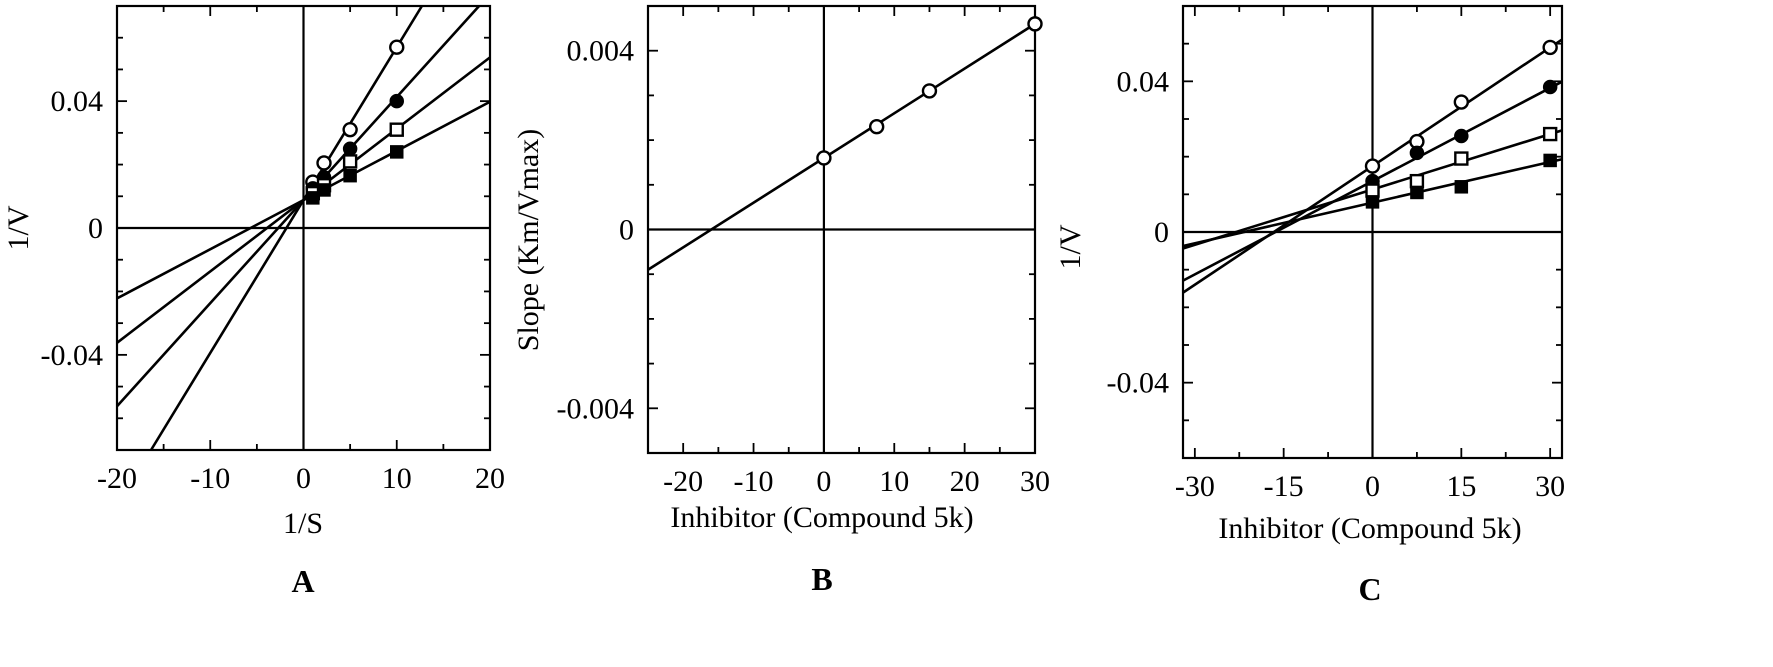  I want to click on panel-b-x-tick-label: 10, so click(894, 481).